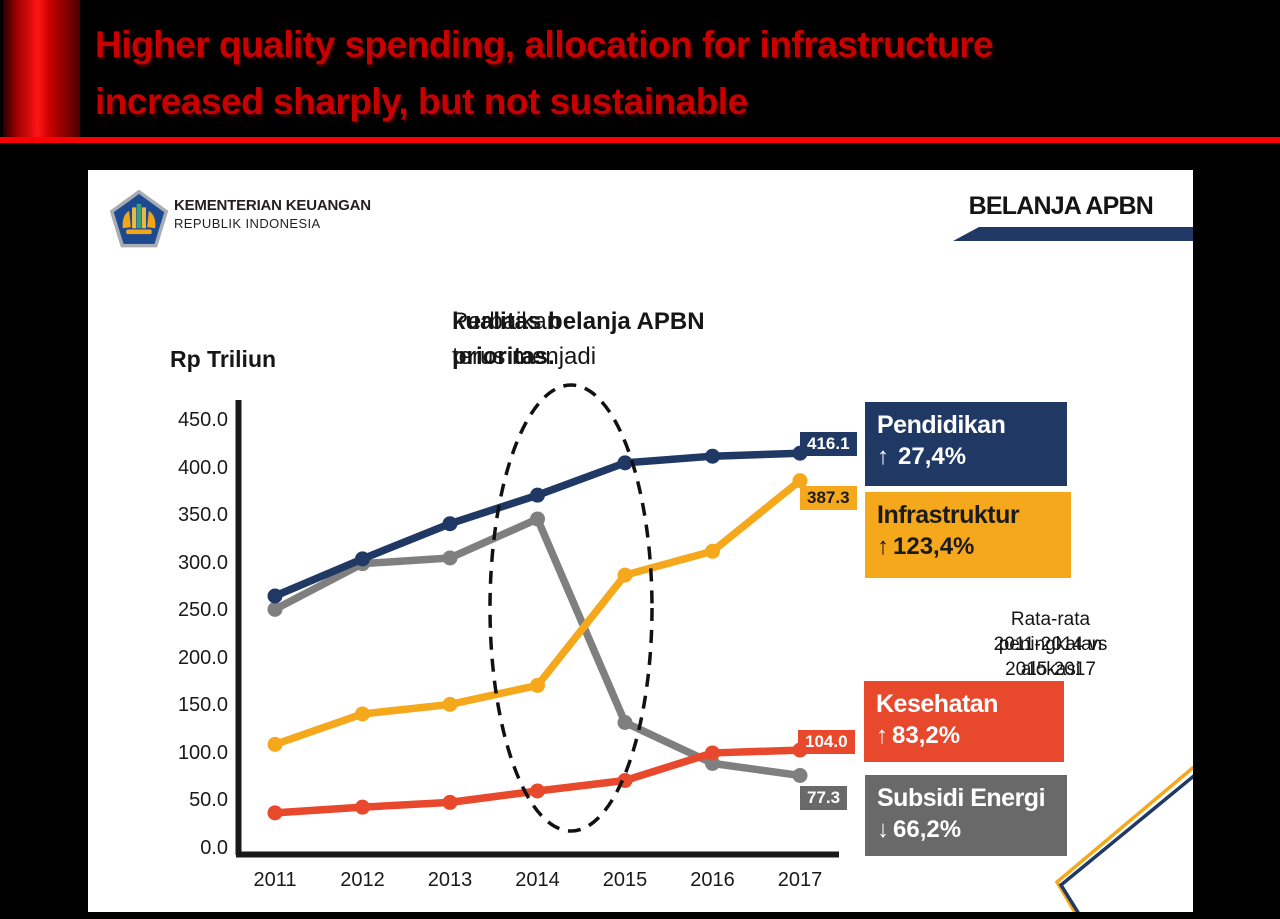  I want to click on comparison-note-line2: 2011-2014 vs 2015-2017, so click(1050, 657).